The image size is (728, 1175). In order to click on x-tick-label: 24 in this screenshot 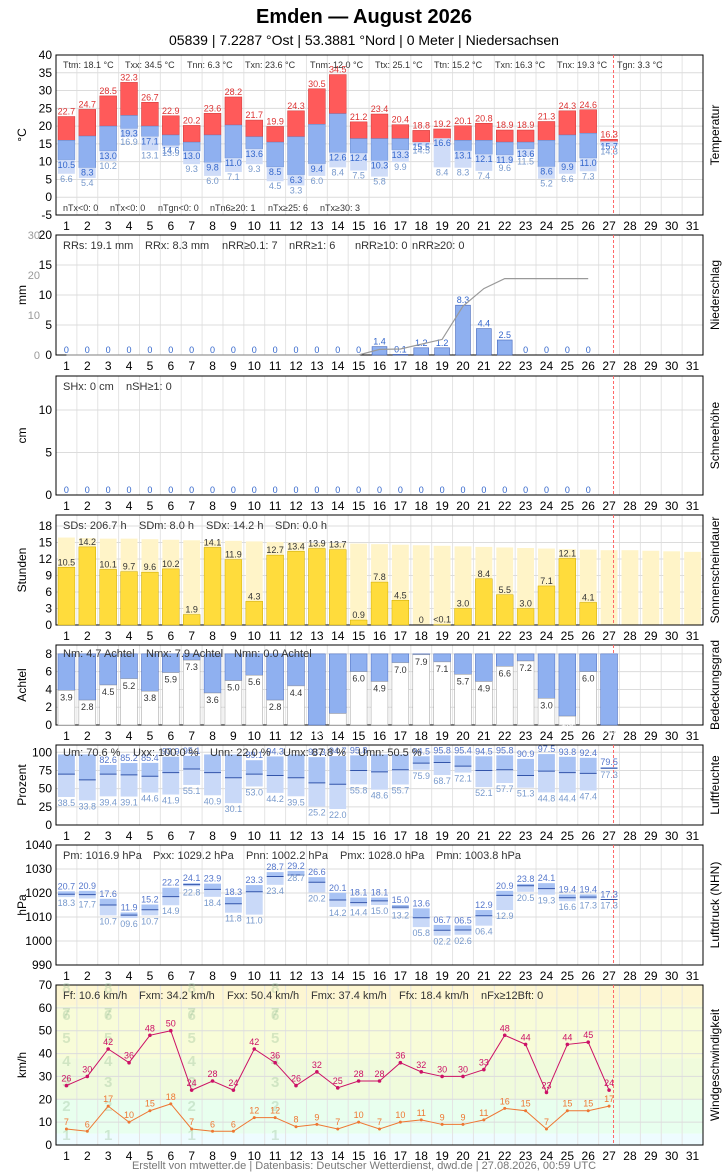, I will do `click(547, 366)`.